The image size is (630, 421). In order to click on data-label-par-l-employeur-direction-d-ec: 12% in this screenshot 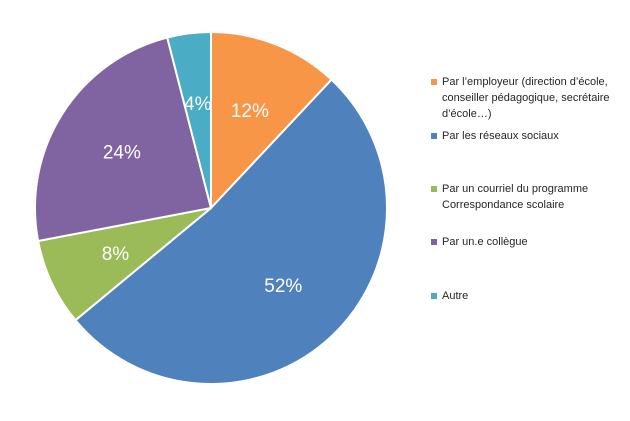, I will do `click(250, 111)`.